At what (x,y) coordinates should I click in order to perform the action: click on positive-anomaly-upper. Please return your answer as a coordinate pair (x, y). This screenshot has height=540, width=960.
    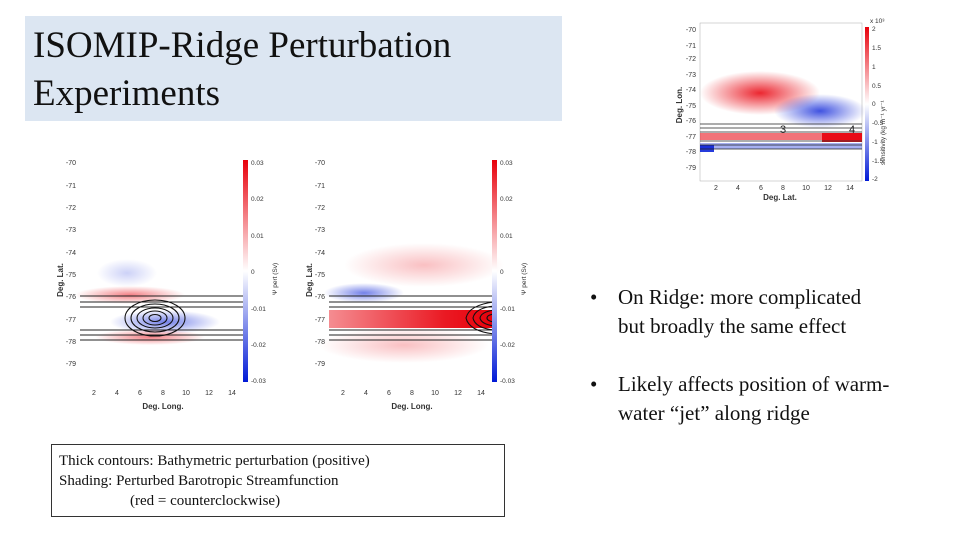
    Looking at the image, I should click on (424, 265).